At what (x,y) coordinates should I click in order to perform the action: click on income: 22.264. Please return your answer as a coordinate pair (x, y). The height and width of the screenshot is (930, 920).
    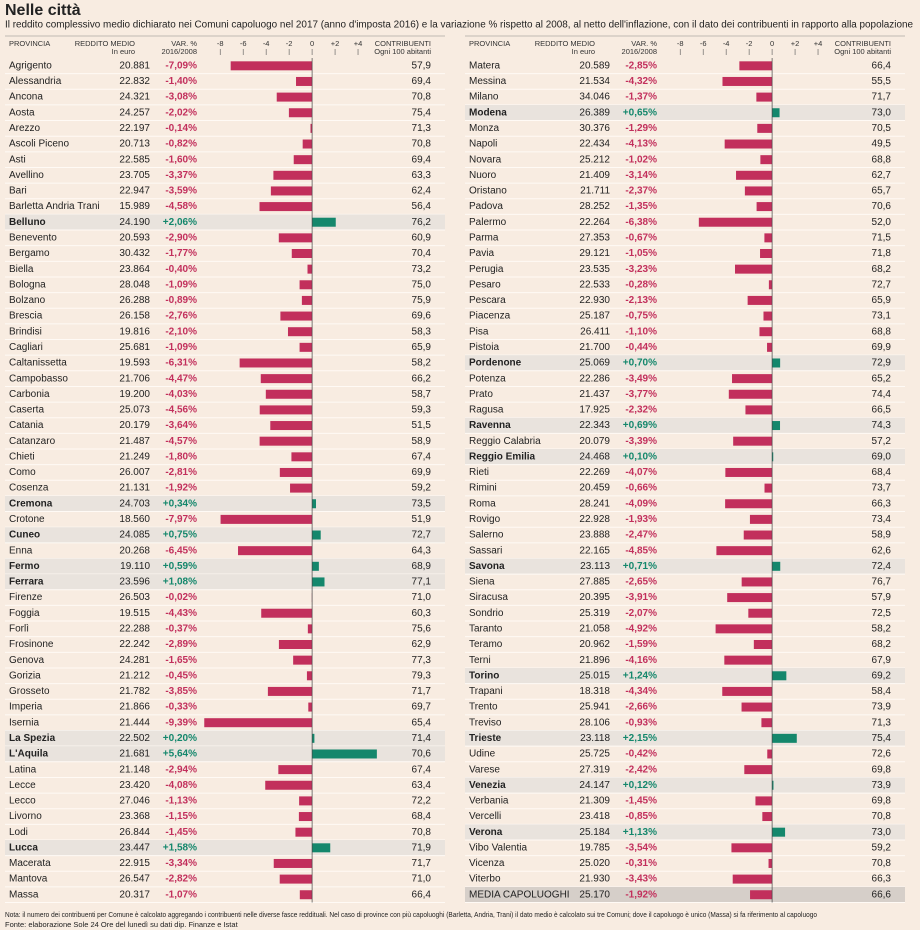
    Looking at the image, I should click on (594, 222).